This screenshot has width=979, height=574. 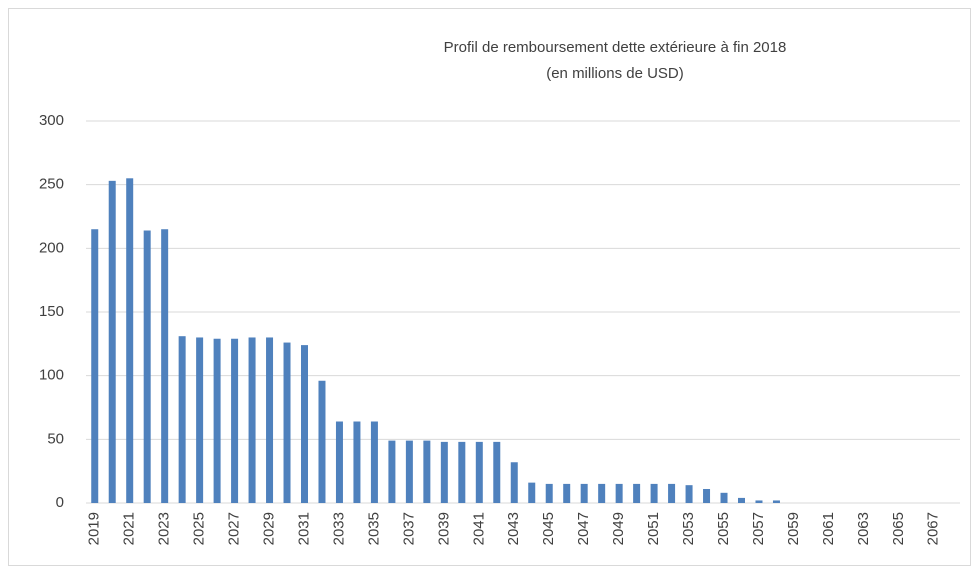 What do you see at coordinates (863, 528) in the screenshot?
I see `x-tick-label: 2063` at bounding box center [863, 528].